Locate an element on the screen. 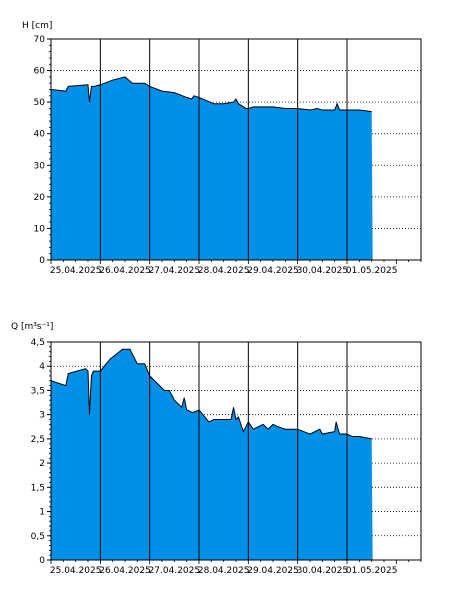 This screenshot has width=450, height=600. y-tick-label: 50 is located at coordinates (40, 103).